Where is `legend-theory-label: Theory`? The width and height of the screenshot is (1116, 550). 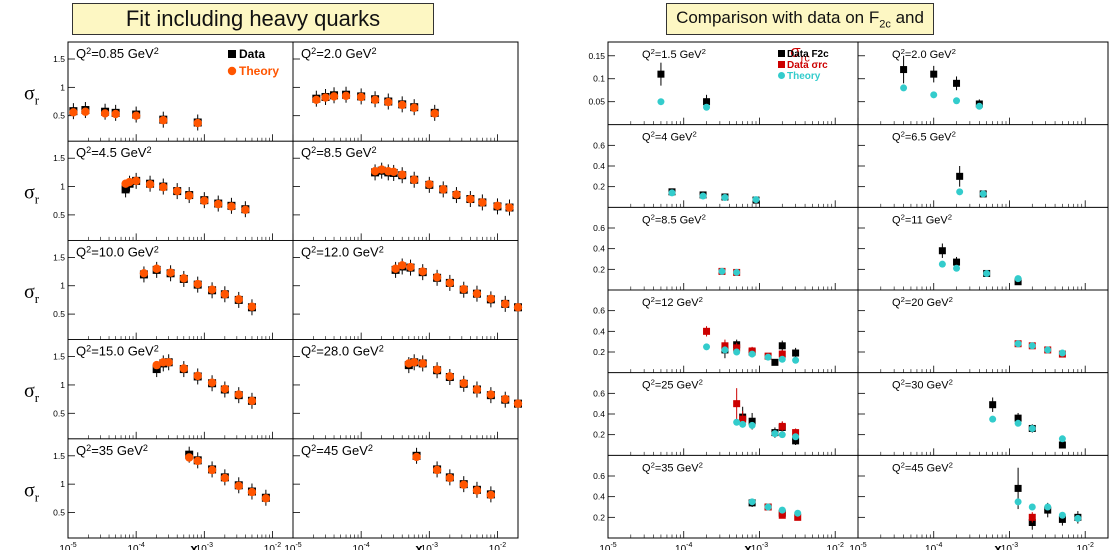
legend-theory-label: Theory is located at coordinates (259, 71).